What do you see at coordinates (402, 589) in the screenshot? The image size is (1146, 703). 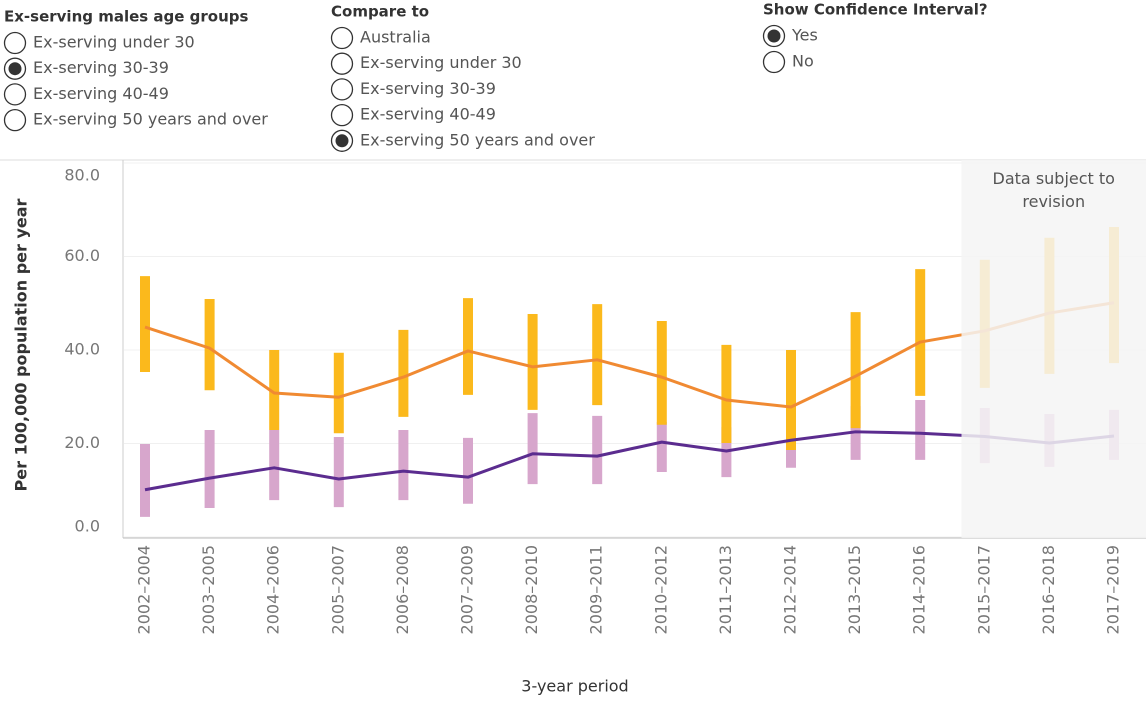 I see `x-tick-label: 2006–2008` at bounding box center [402, 589].